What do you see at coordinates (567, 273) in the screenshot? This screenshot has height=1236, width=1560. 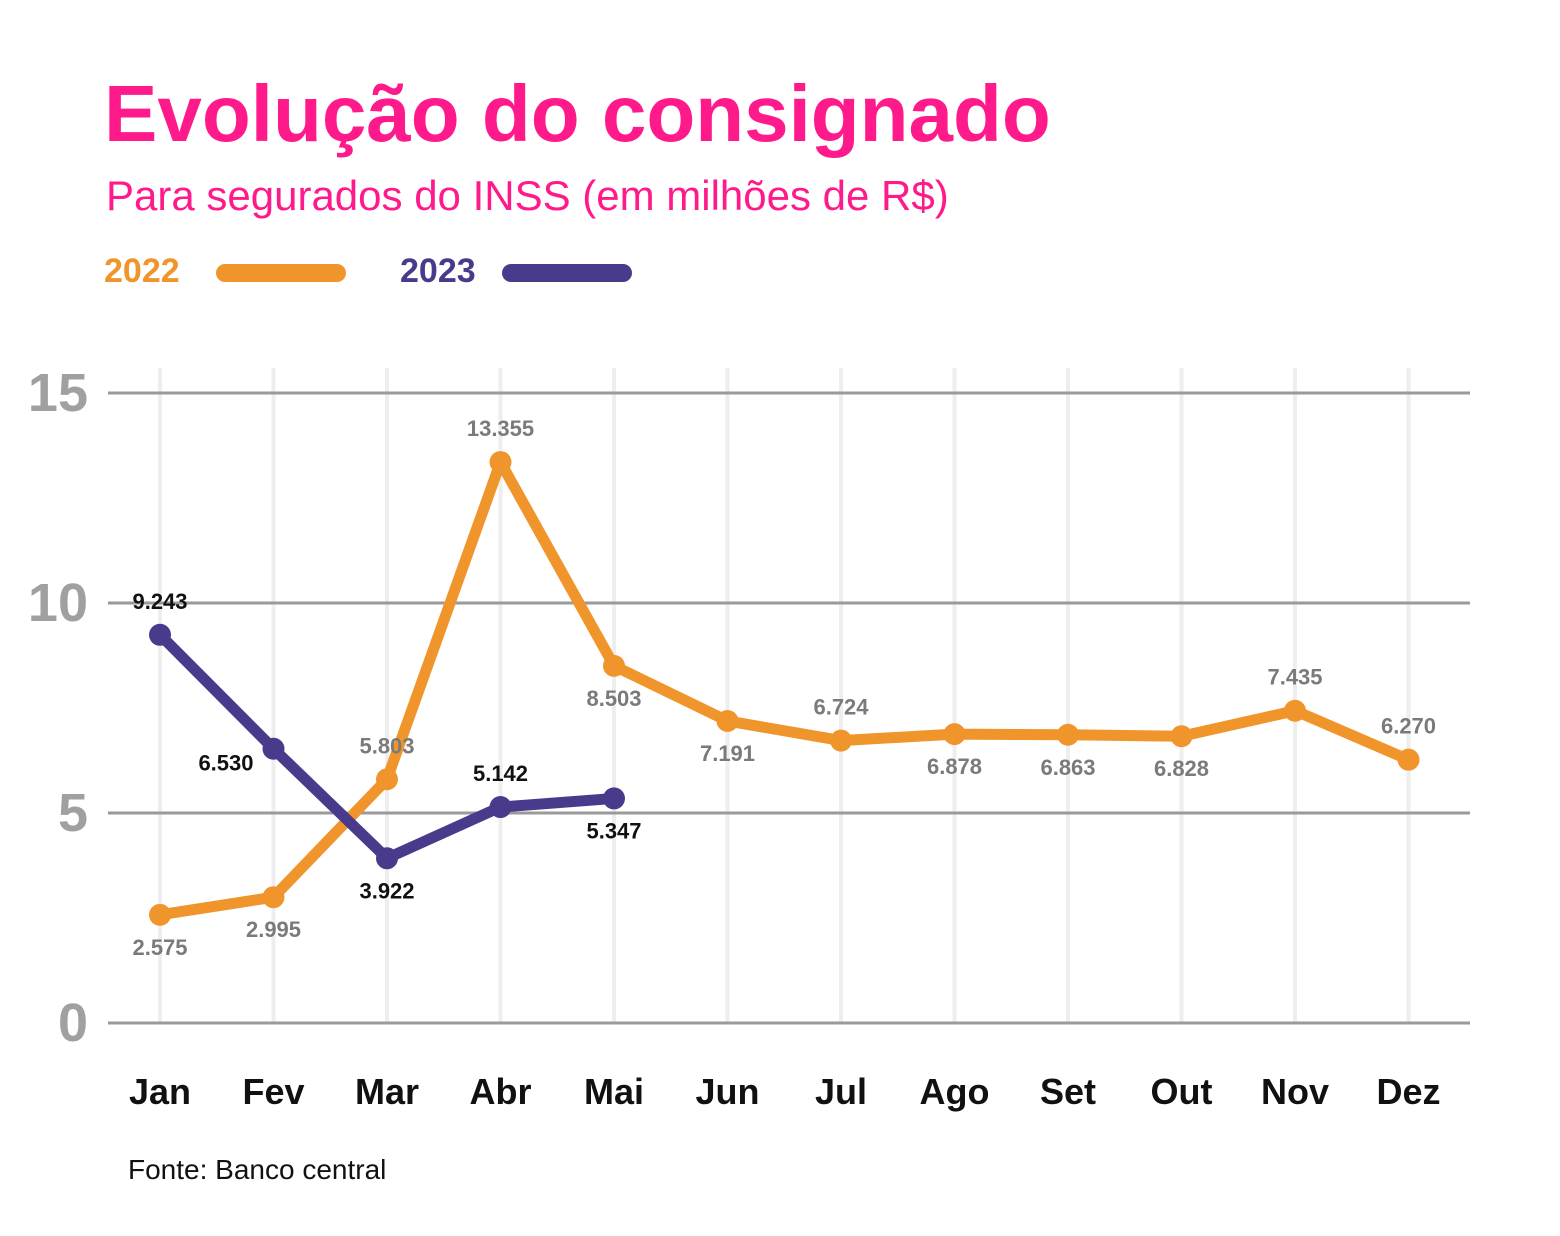 I see `legend-swatch-2023` at bounding box center [567, 273].